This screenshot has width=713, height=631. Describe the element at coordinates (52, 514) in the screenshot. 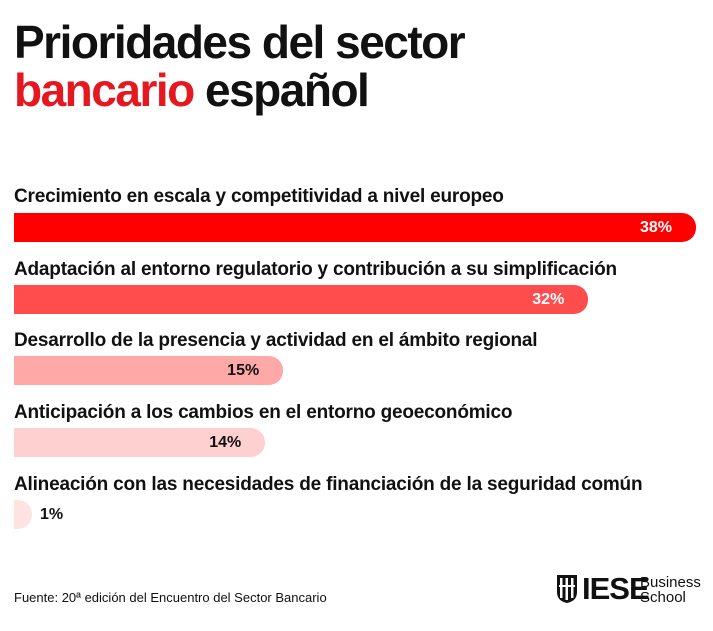

I see `value-label: 1%` at that location.